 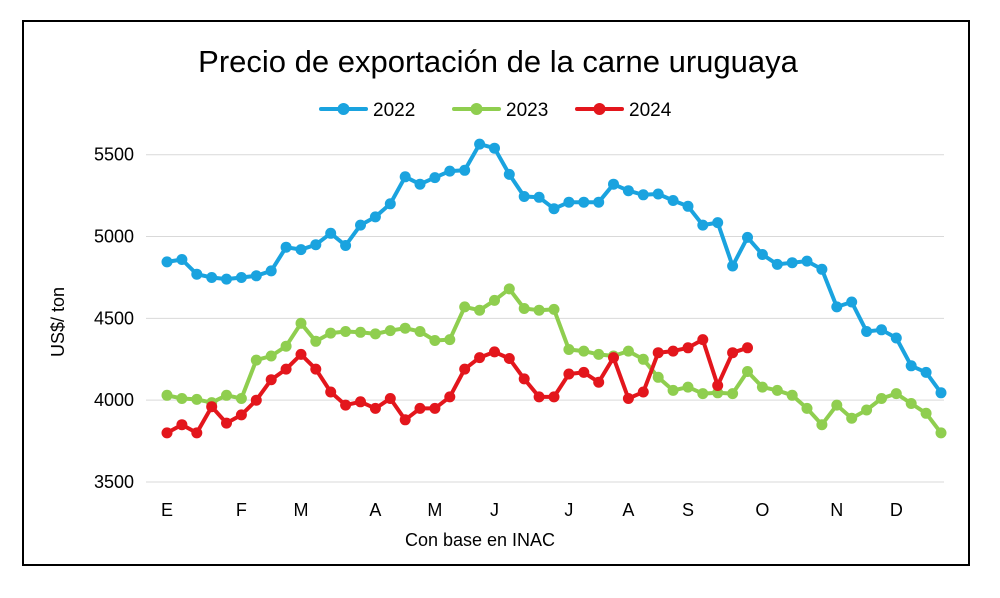 I want to click on legend-label: 2023, so click(x=527, y=110).